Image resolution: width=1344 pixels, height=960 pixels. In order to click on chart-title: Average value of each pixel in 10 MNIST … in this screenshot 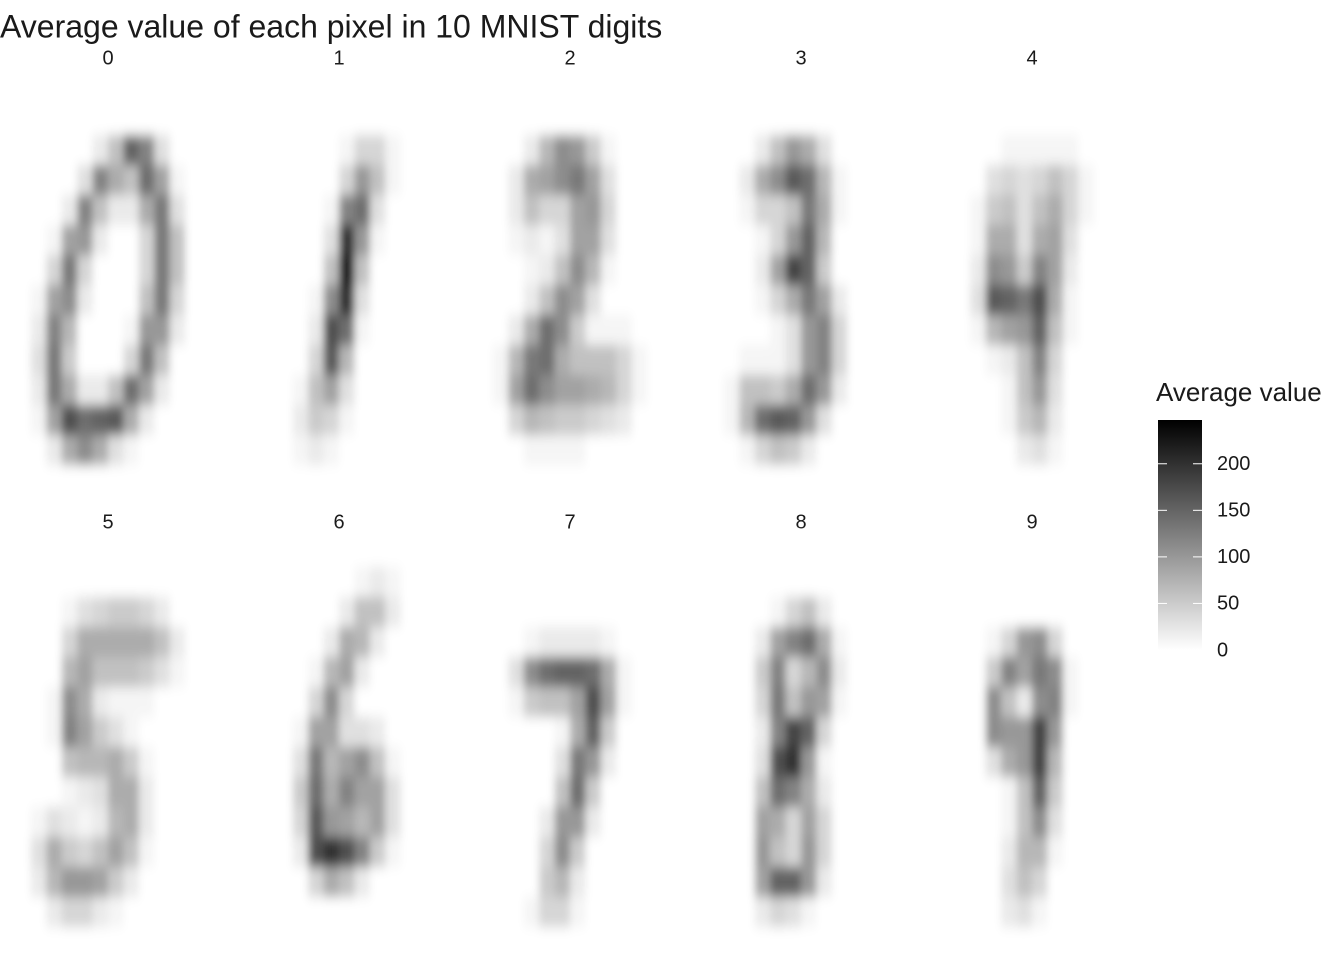, I will do `click(331, 26)`.